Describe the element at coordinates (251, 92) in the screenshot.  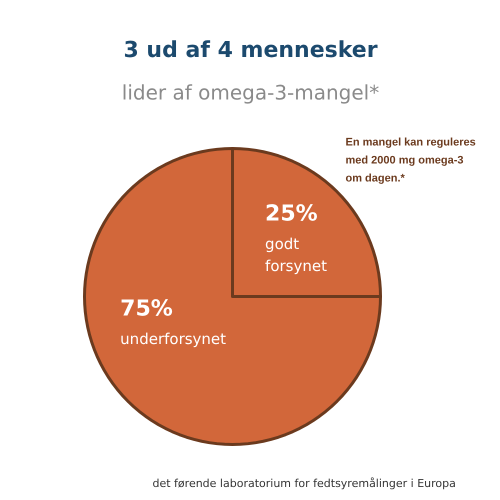
I see `chart-subtitle: lider af omega-3-mangel*` at that location.